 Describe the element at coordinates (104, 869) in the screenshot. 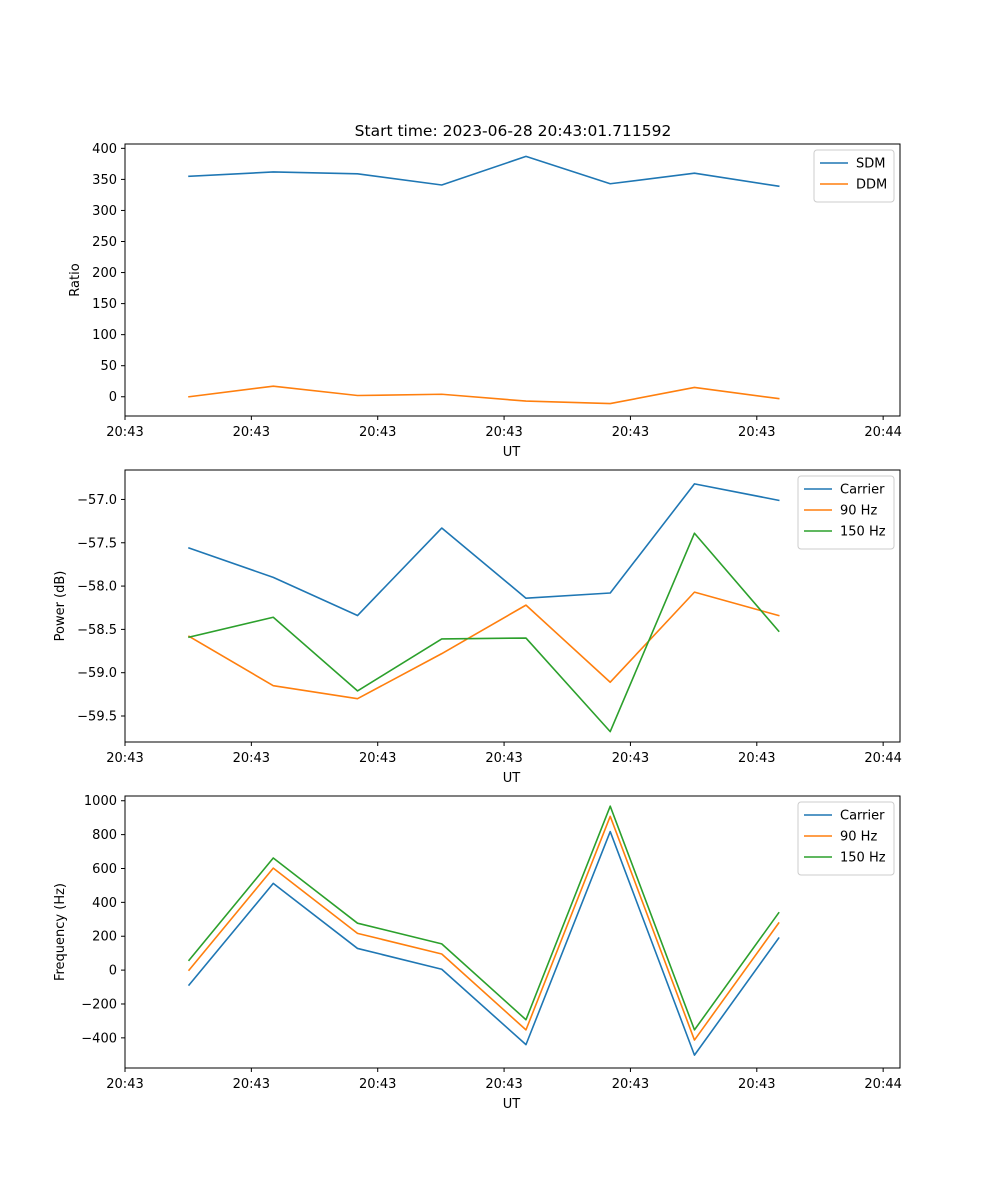

I see `y-tick-label: 600` at that location.